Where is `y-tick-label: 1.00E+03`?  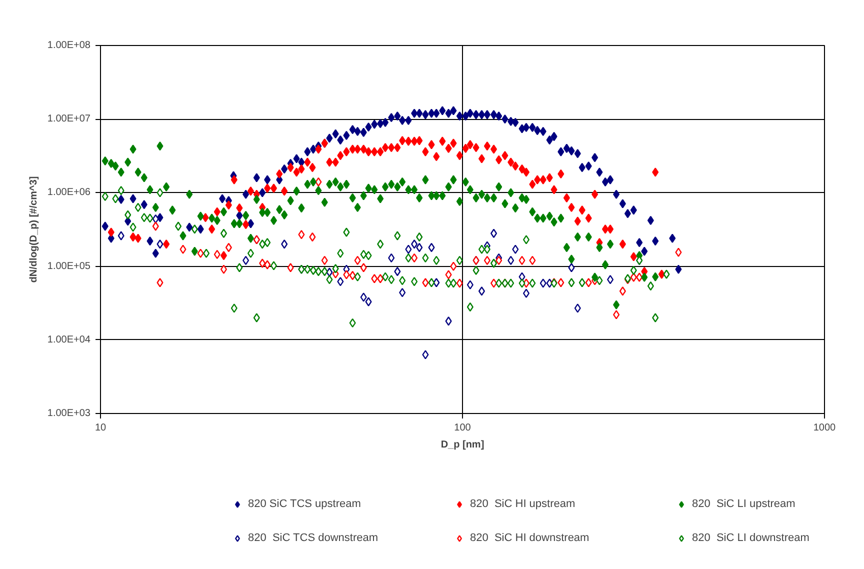
y-tick-label: 1.00E+03 is located at coordinates (69, 413).